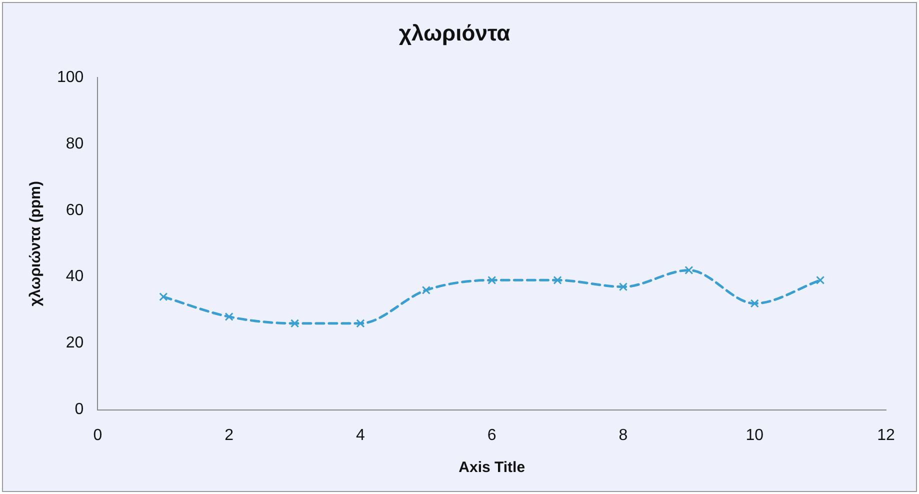 This screenshot has width=919, height=494. I want to click on x-axis-title: Axis Title, so click(492, 467).